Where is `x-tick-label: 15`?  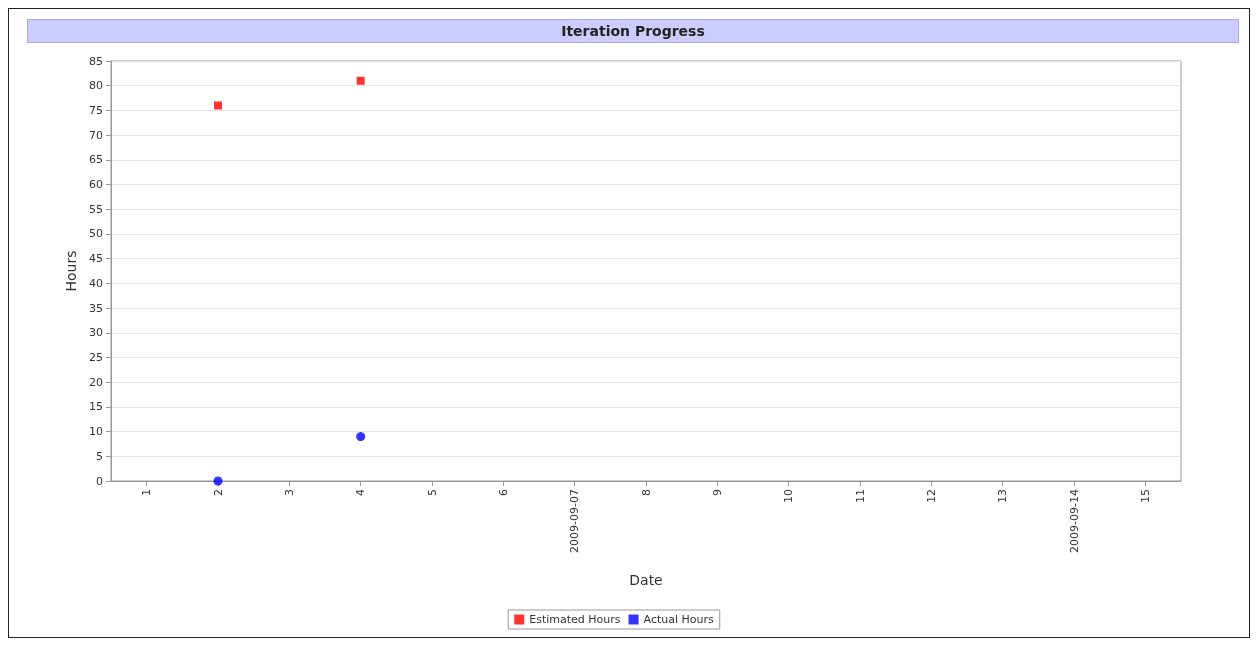 x-tick-label: 15 is located at coordinates (1145, 496).